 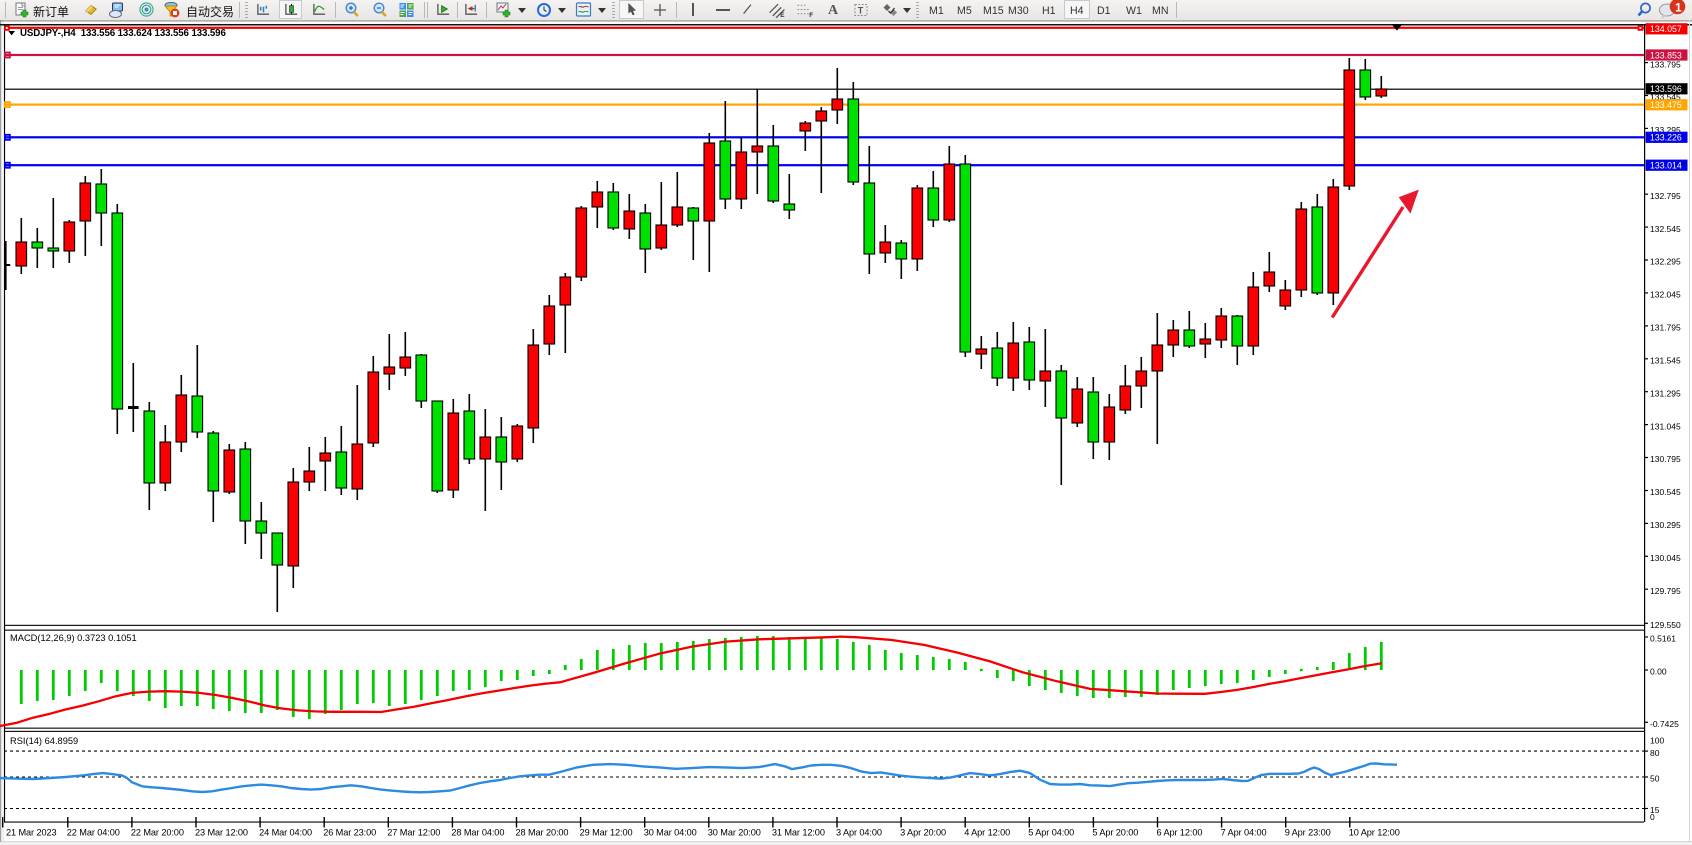 What do you see at coordinates (1665, 97) in the screenshot?
I see `svg-text: 133.545` at bounding box center [1665, 97].